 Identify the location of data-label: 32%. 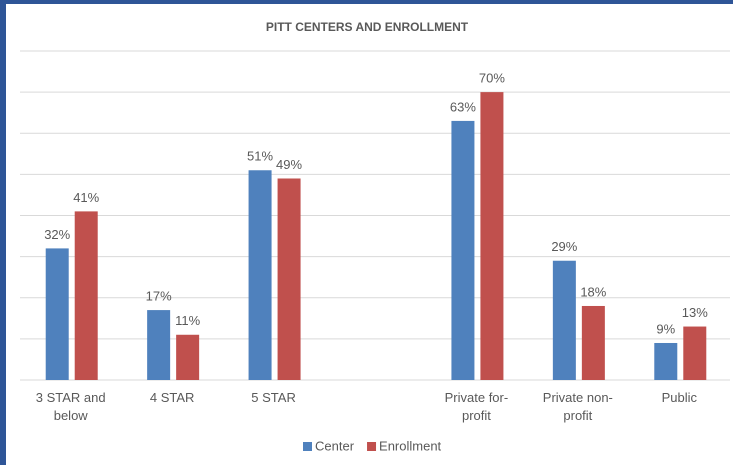
(57, 234).